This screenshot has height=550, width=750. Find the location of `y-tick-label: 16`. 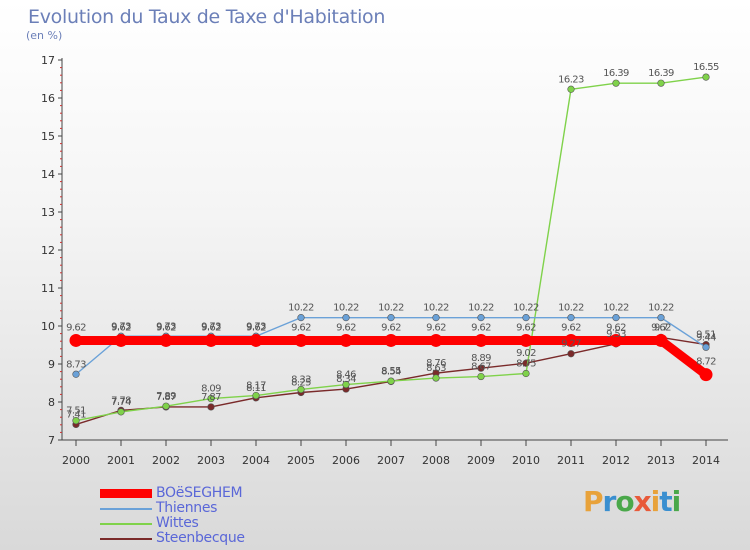

y-tick-label: 16 is located at coordinates (48, 98).